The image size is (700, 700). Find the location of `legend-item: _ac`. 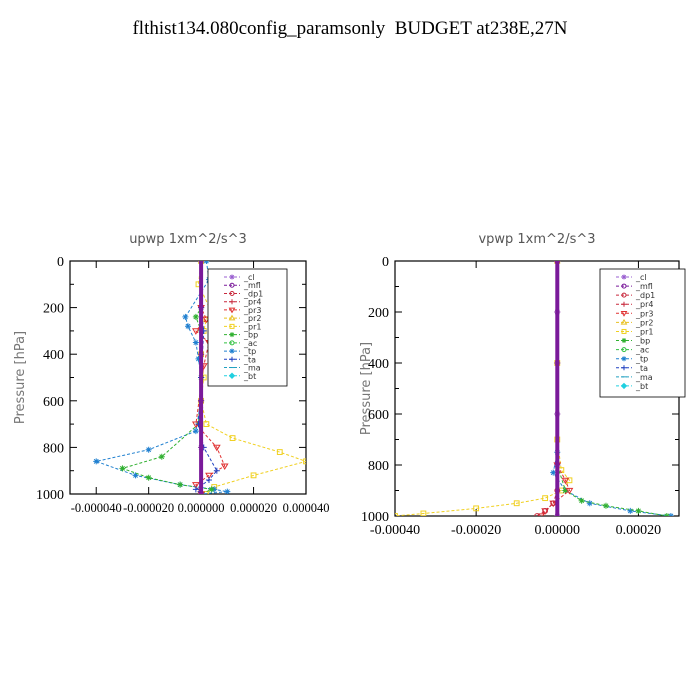

legend-item: _ac is located at coordinates (240, 343).